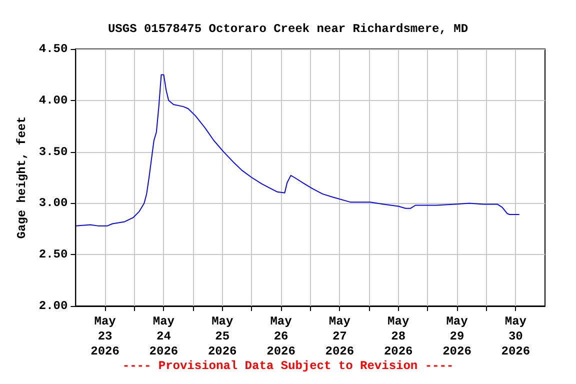 Image resolution: width=576 pixels, height=384 pixels. What do you see at coordinates (53, 49) in the screenshot?
I see `y-tick-label: 4.50` at bounding box center [53, 49].